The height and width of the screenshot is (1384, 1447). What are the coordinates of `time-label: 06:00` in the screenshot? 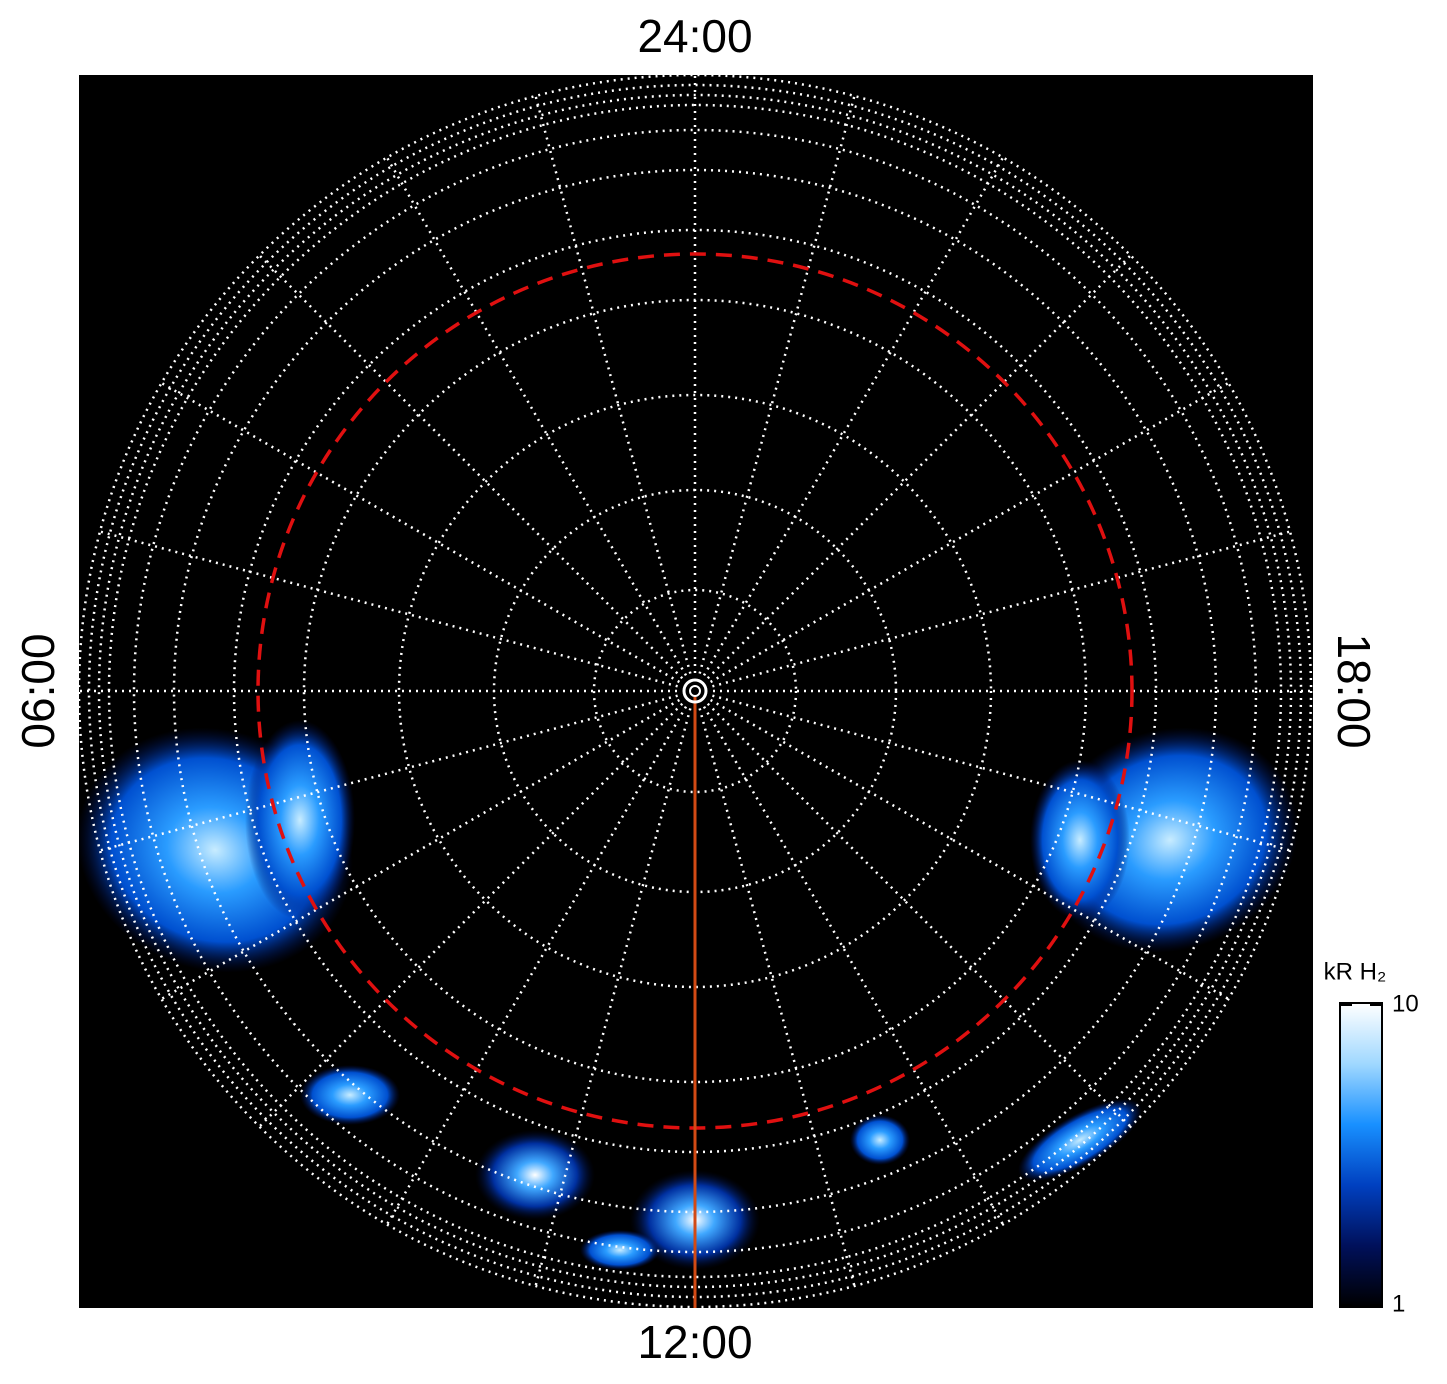 It's located at (38, 690).